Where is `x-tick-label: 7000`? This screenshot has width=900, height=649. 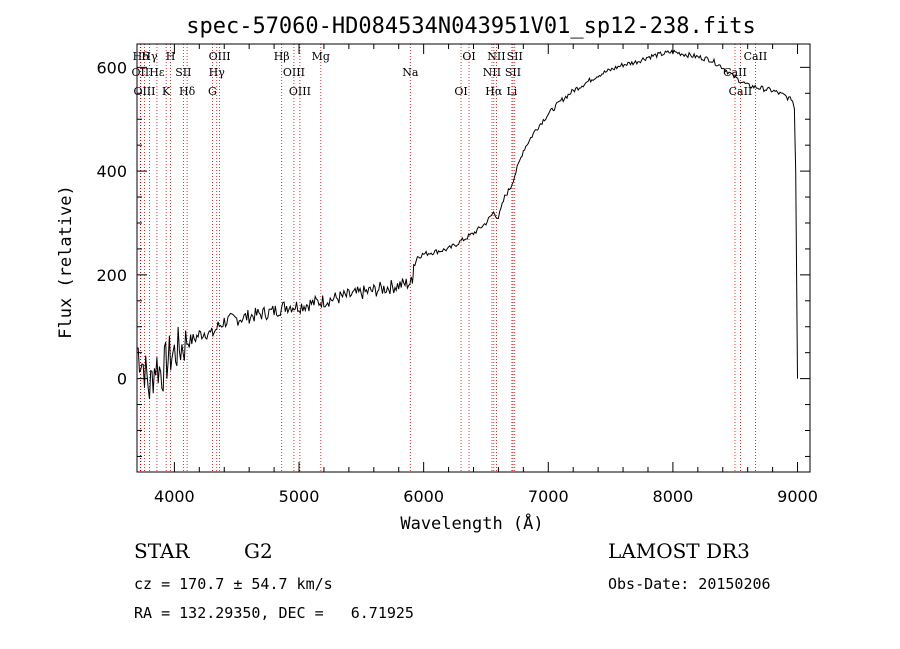
x-tick-label: 7000 is located at coordinates (548, 496).